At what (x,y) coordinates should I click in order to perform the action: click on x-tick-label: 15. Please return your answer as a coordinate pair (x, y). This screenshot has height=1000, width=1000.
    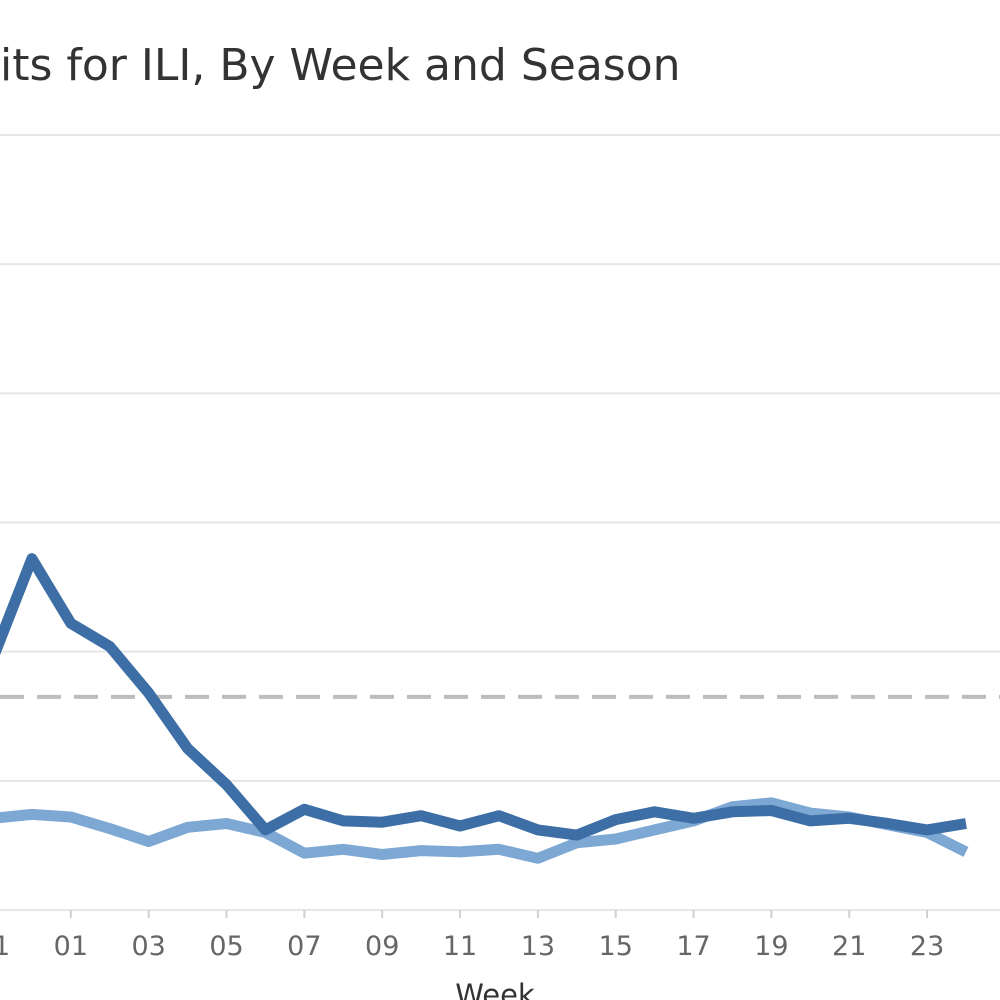
    Looking at the image, I should click on (616, 946).